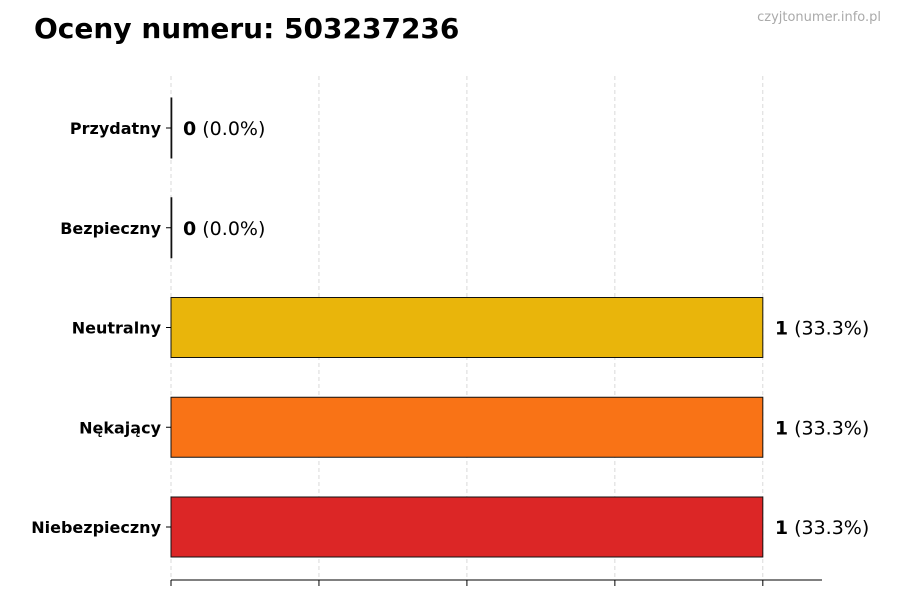  Describe the element at coordinates (247, 28) in the screenshot. I see `chart-title: Oceny numeru: 503237236` at that location.